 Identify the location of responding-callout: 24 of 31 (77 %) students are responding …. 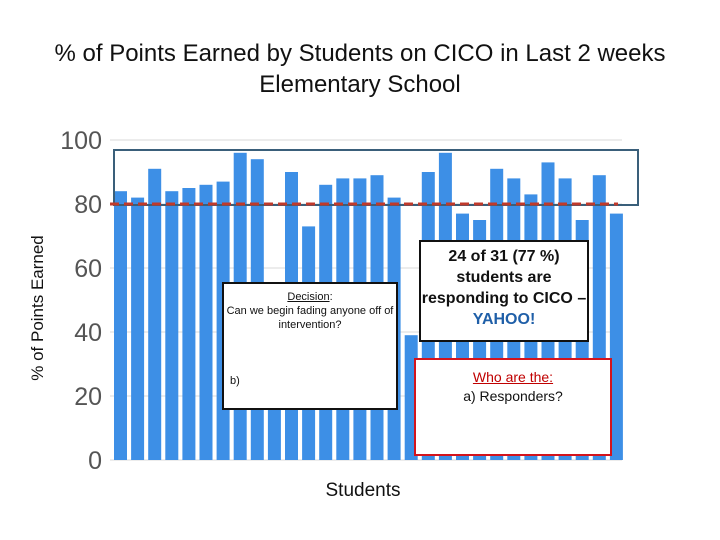
(504, 291).